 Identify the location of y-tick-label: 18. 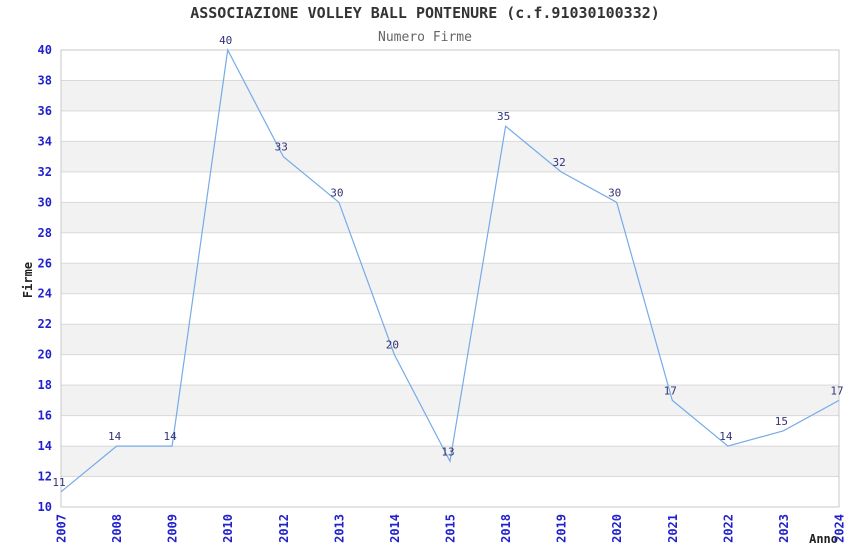
(45, 385).